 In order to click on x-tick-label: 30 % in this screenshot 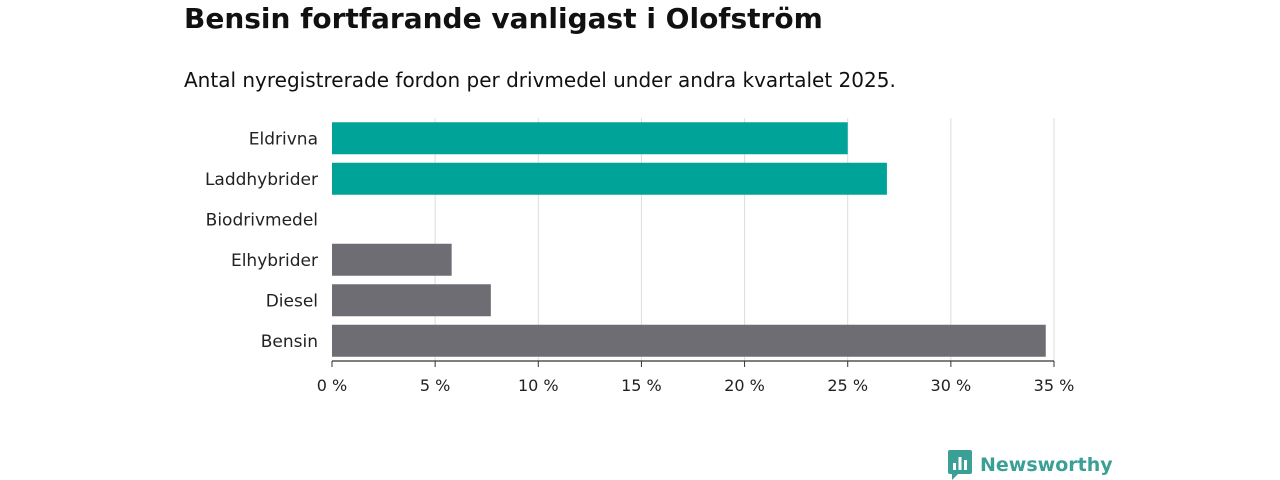, I will do `click(951, 385)`.